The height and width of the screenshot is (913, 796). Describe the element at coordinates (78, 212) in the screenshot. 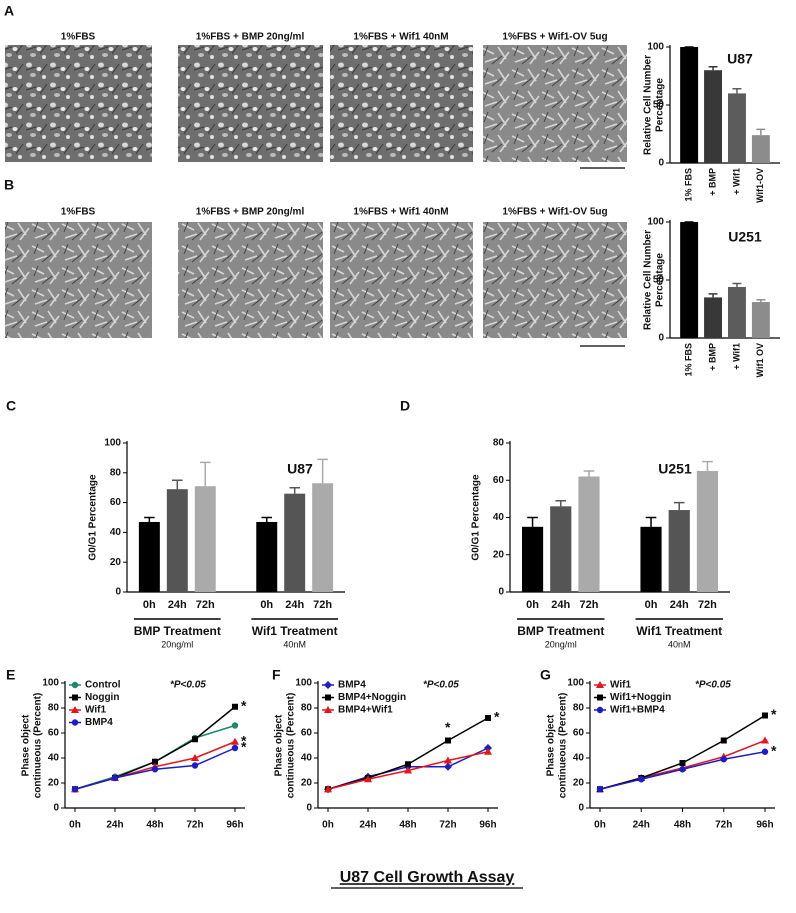

I see `caption: 1%FBS` at that location.